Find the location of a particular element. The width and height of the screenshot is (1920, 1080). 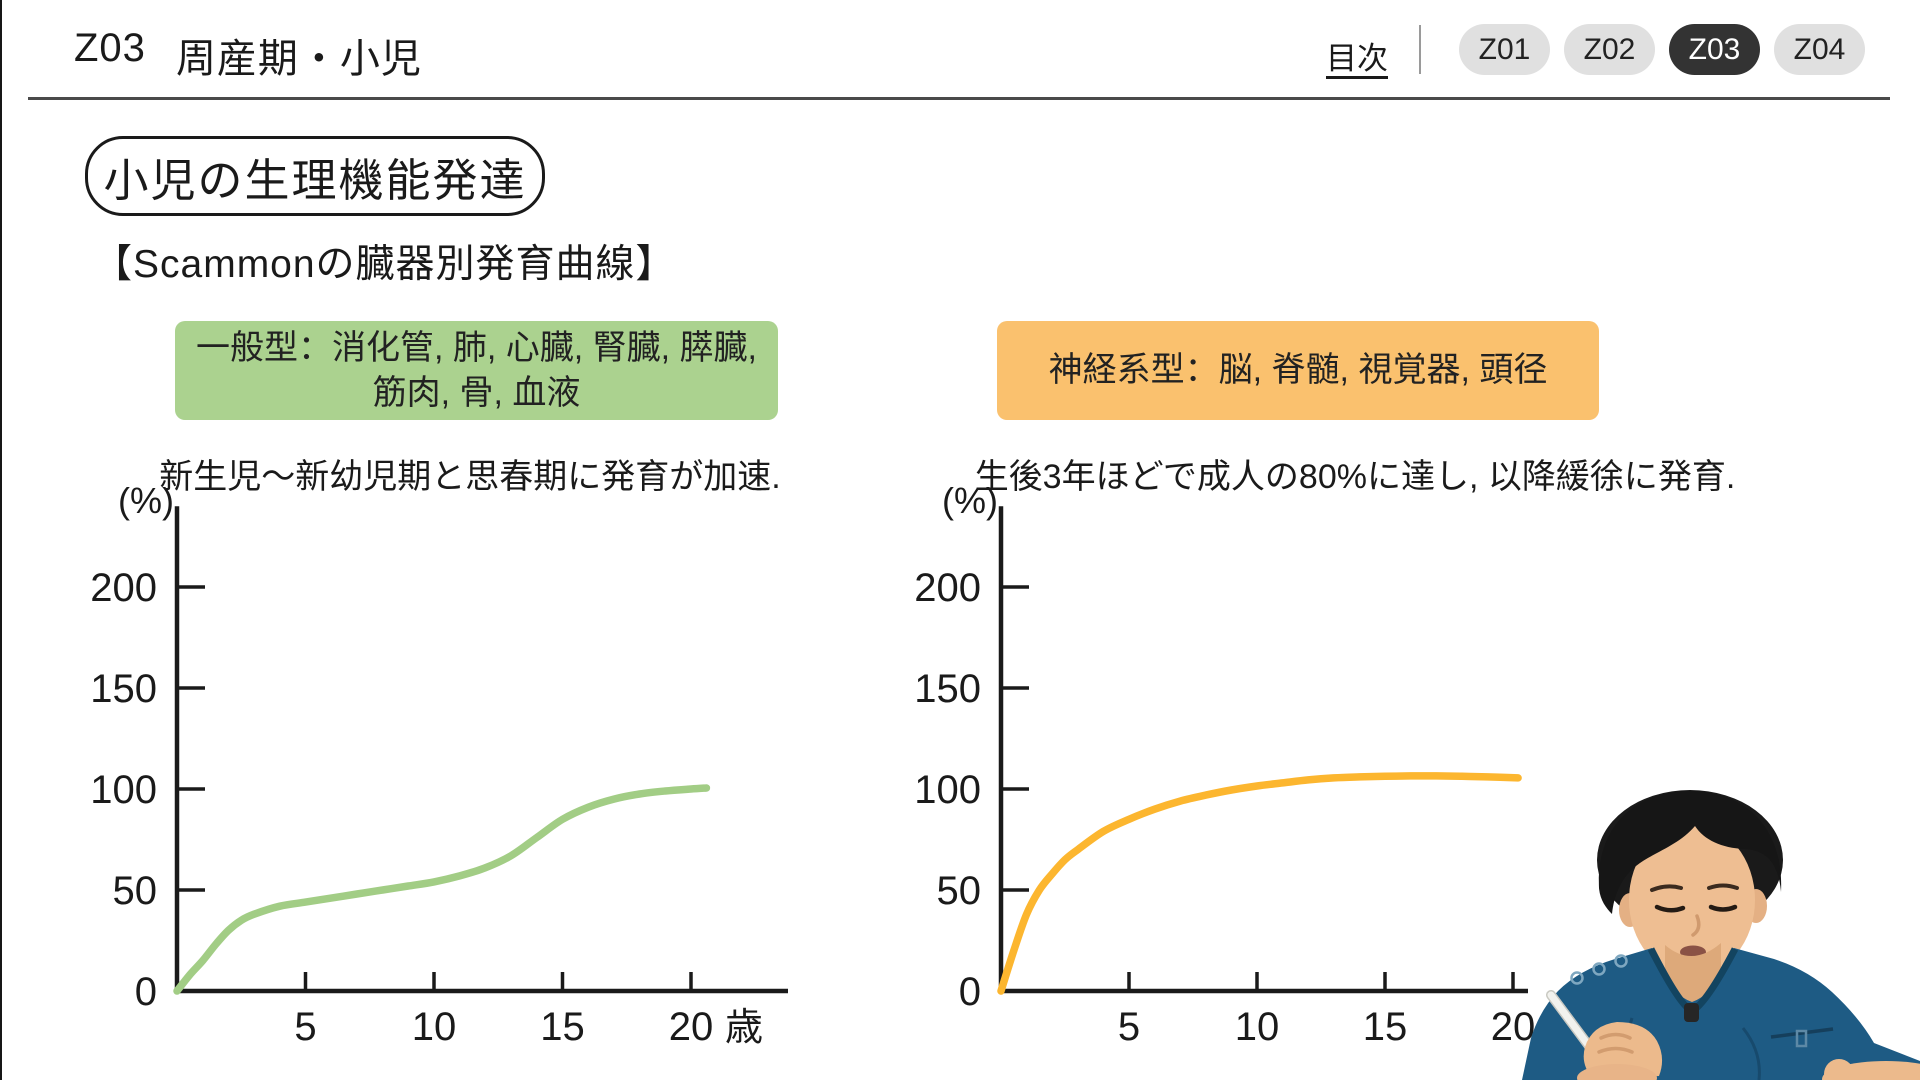

nav-pill-z04: Z04 is located at coordinates (1819, 49).